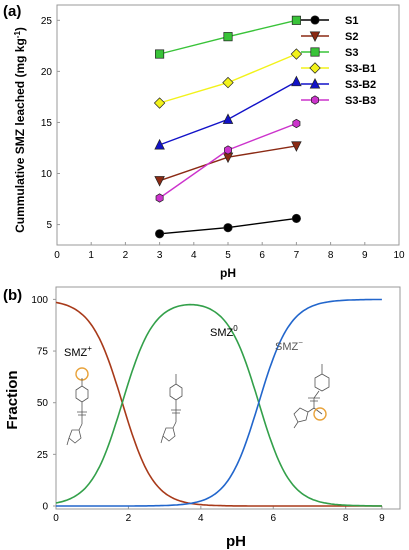  I want to click on species-label-smz-plus: SMZ+, so click(78, 351).